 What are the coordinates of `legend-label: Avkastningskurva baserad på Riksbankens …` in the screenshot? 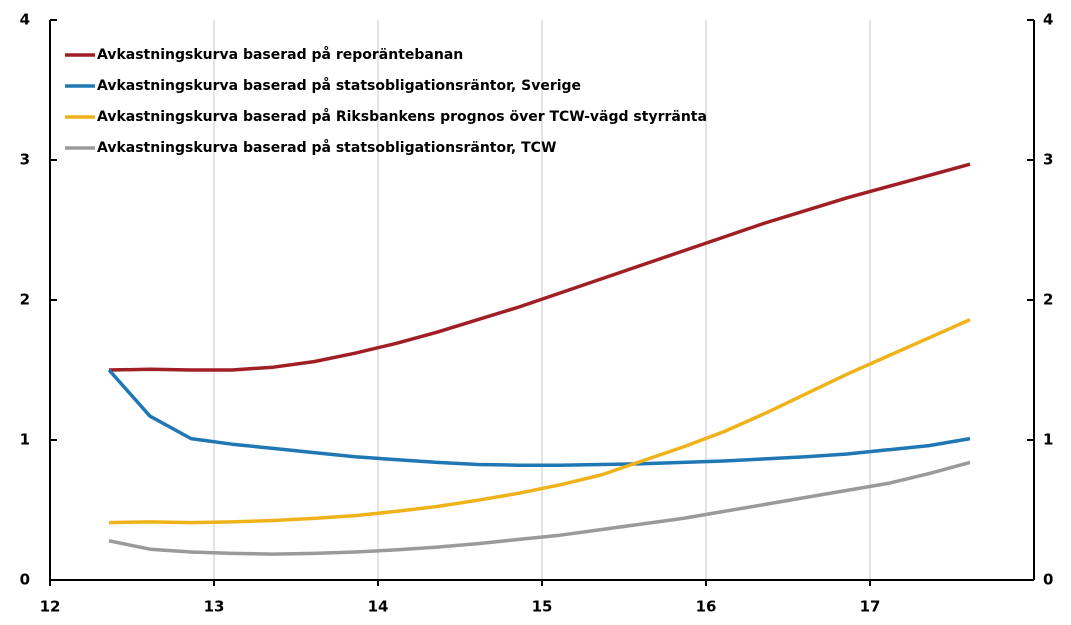 It's located at (402, 116).